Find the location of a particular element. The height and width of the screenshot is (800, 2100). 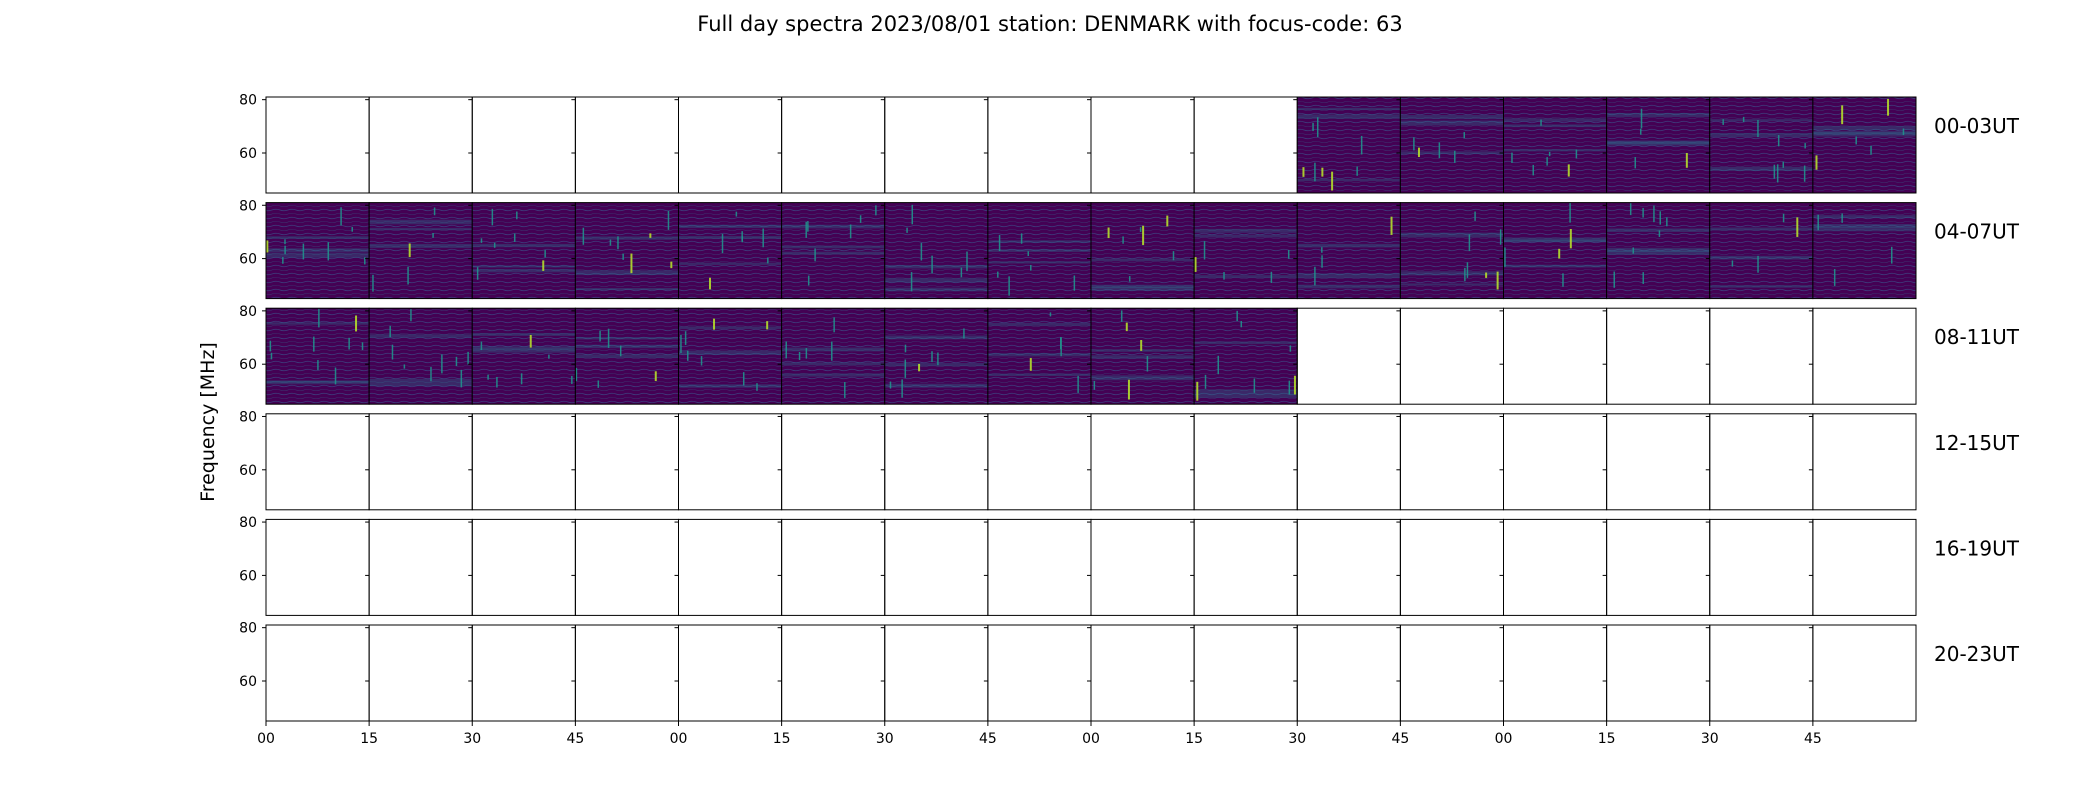

row-time-label: 20-23UT is located at coordinates (1977, 654).